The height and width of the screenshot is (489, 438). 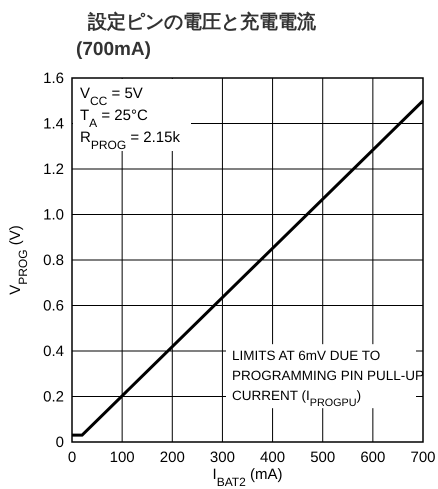 What do you see at coordinates (111, 96) in the screenshot?
I see `annotation: V$_{CC}$ = 5V` at bounding box center [111, 96].